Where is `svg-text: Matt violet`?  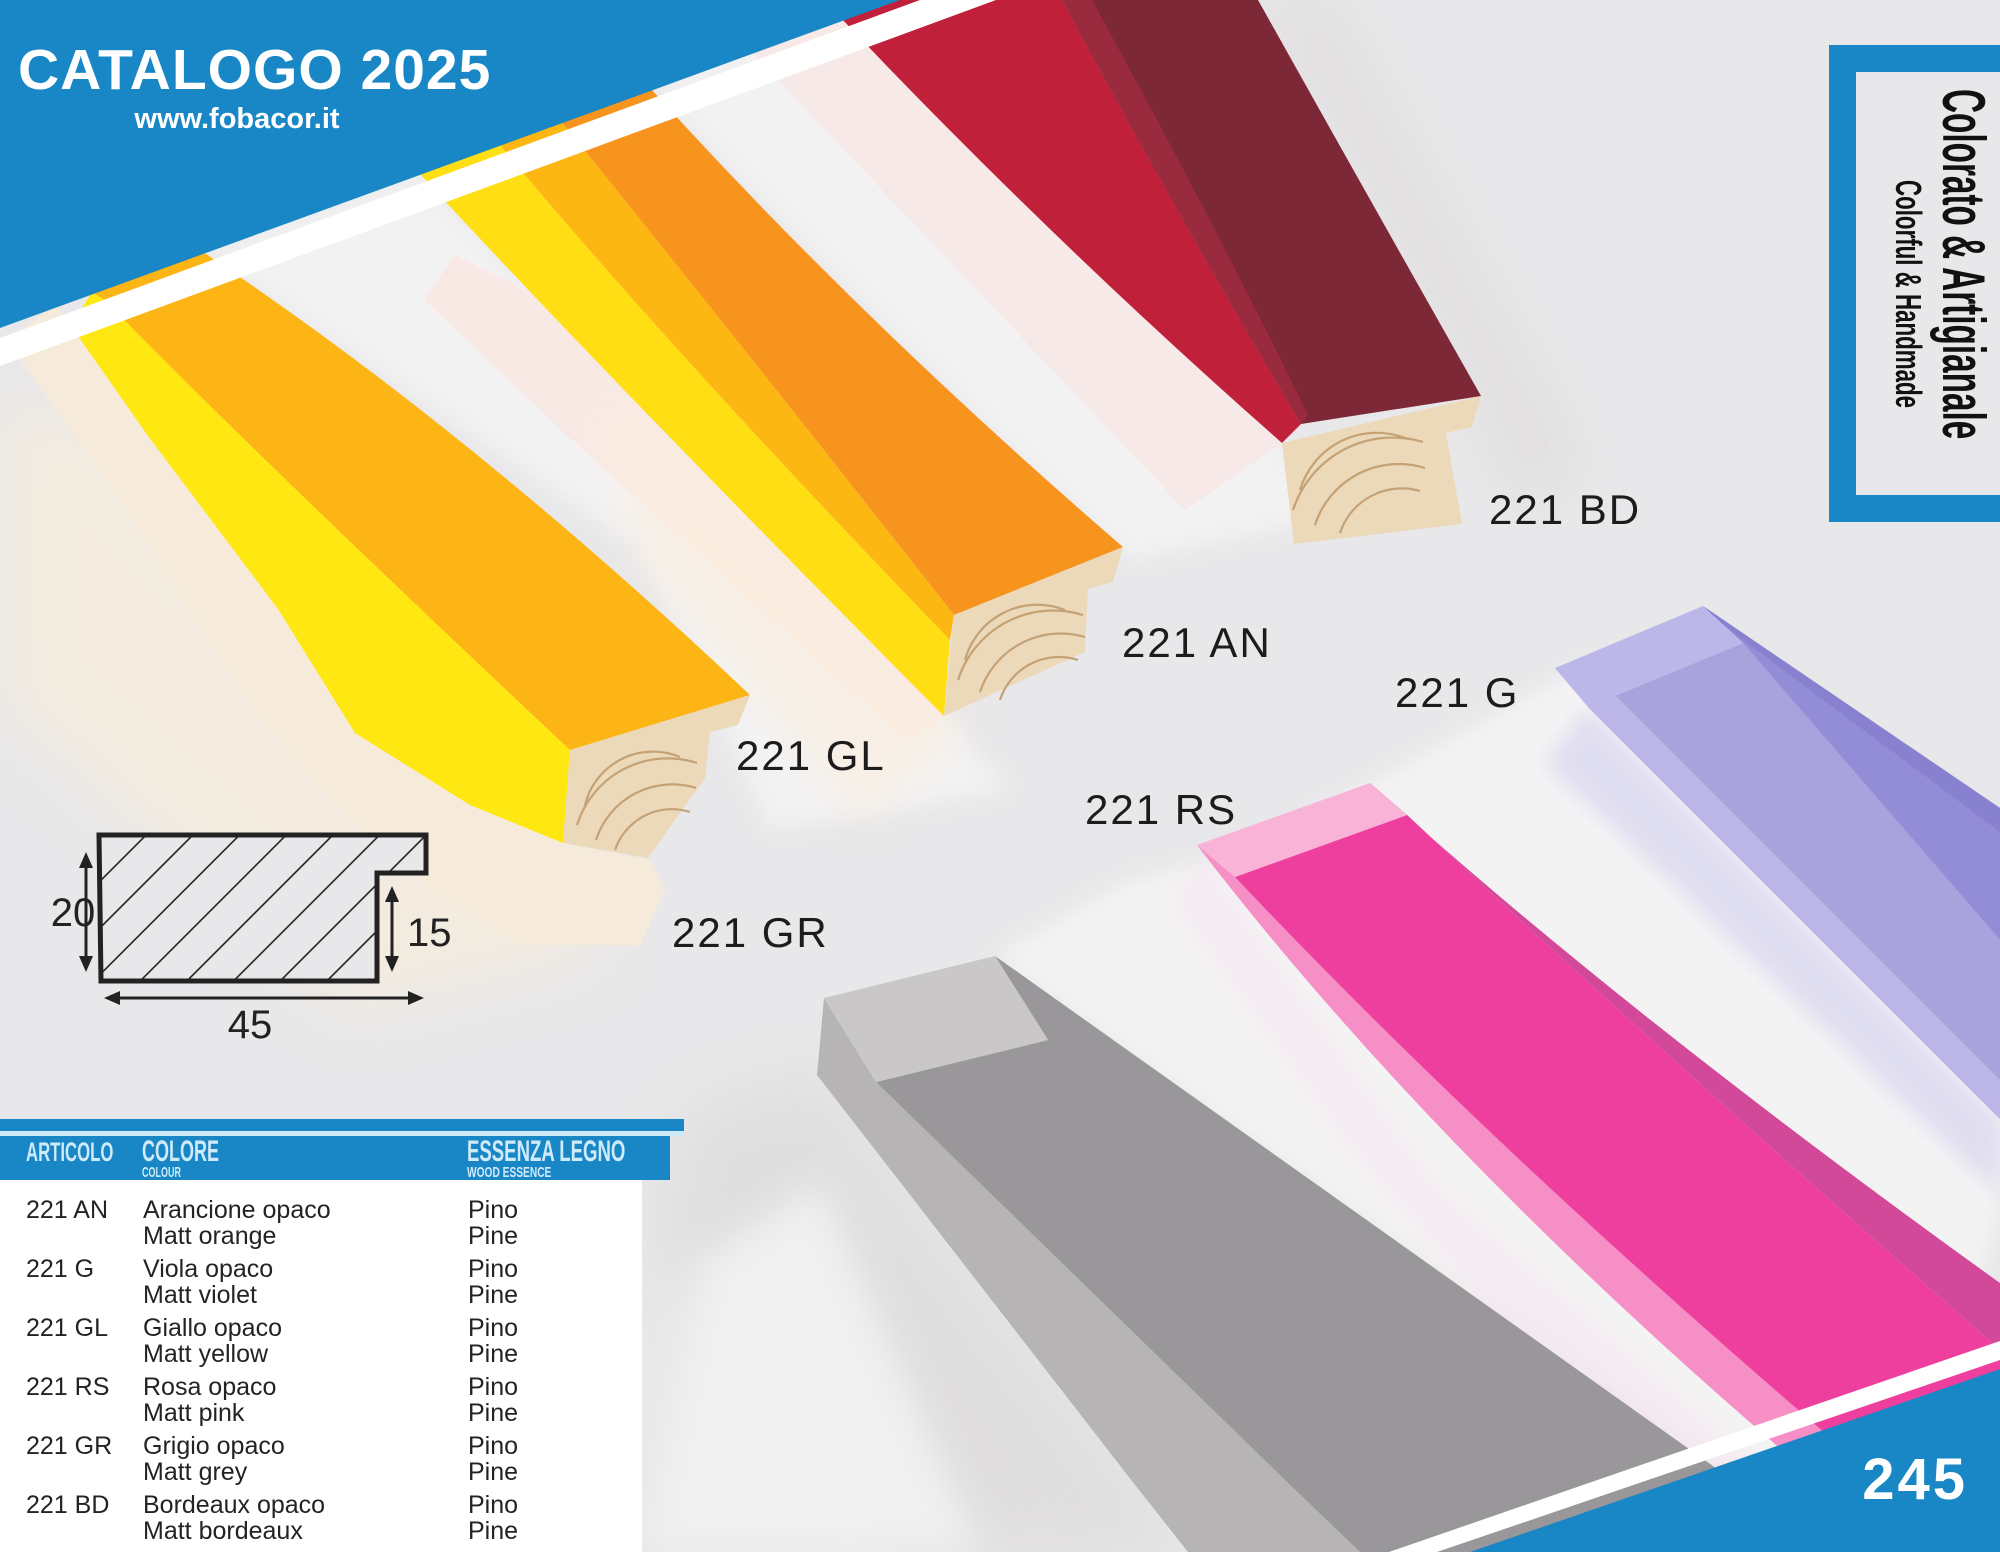
svg-text: Matt violet is located at coordinates (200, 1295).